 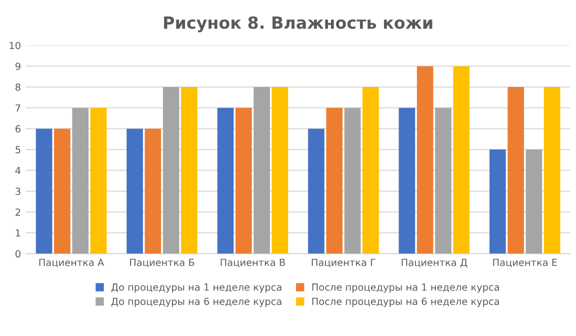 What do you see at coordinates (18, 108) in the screenshot?
I see `y-tick-label: 7` at bounding box center [18, 108].